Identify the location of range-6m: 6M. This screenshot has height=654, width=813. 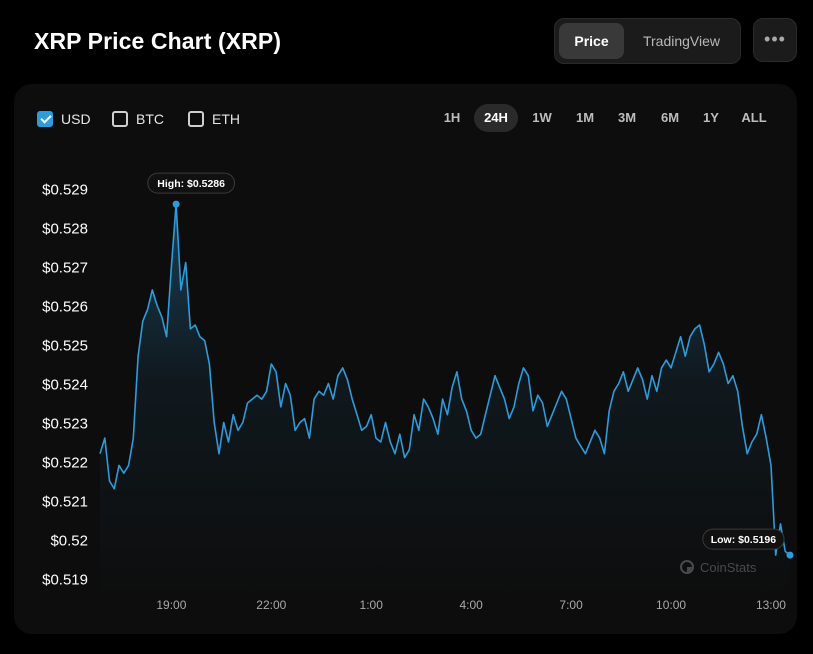
(670, 117).